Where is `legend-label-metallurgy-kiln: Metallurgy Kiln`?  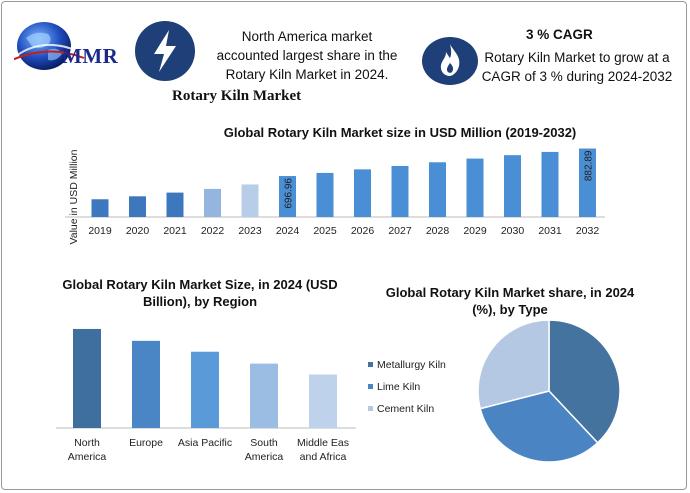
legend-label-metallurgy-kiln: Metallurgy Kiln is located at coordinates (411, 365).